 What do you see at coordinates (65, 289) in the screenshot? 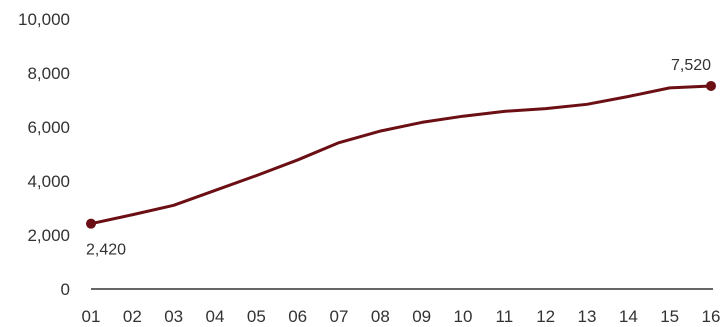
I see `y-tick-label: 0` at bounding box center [65, 289].